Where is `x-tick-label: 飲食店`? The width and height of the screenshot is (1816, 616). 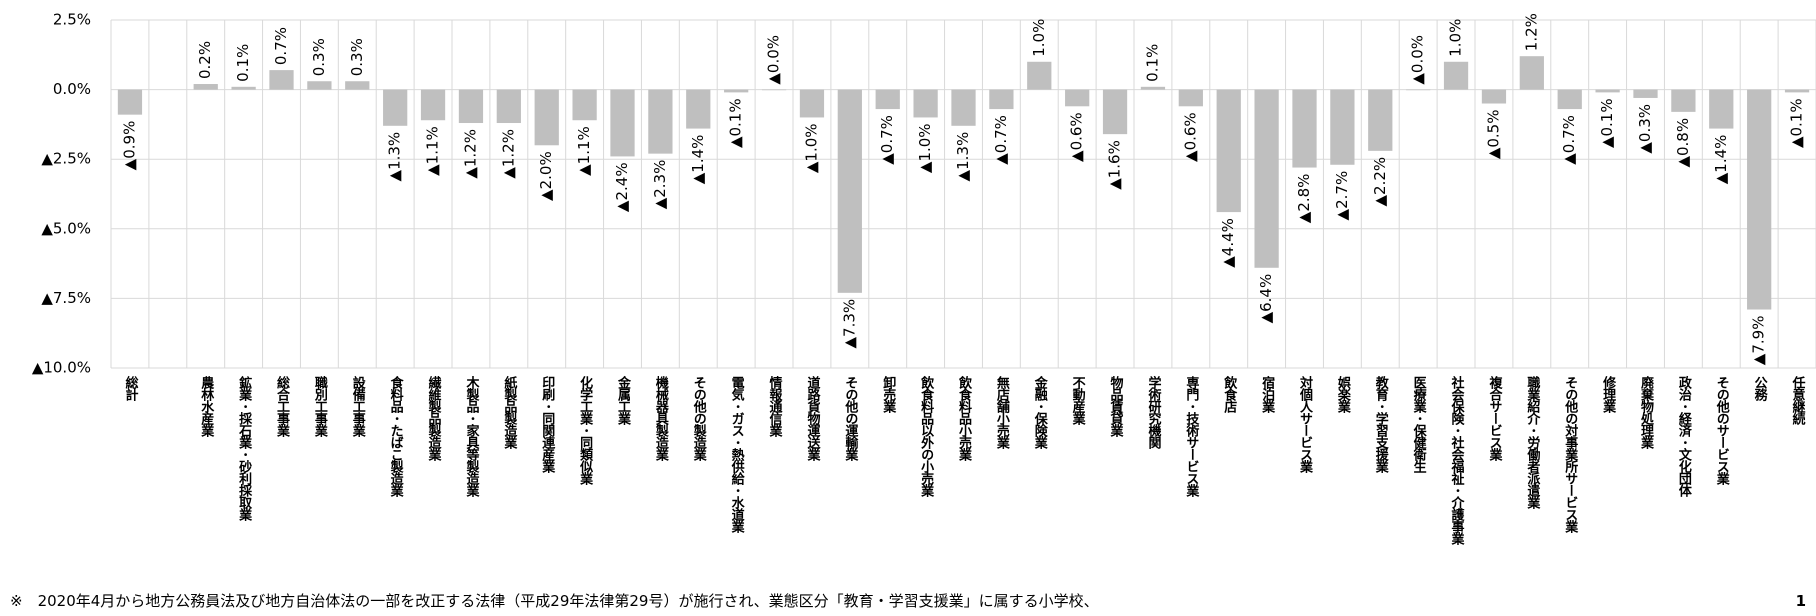
x-tick-label: 飲食店 is located at coordinates (1229, 394).